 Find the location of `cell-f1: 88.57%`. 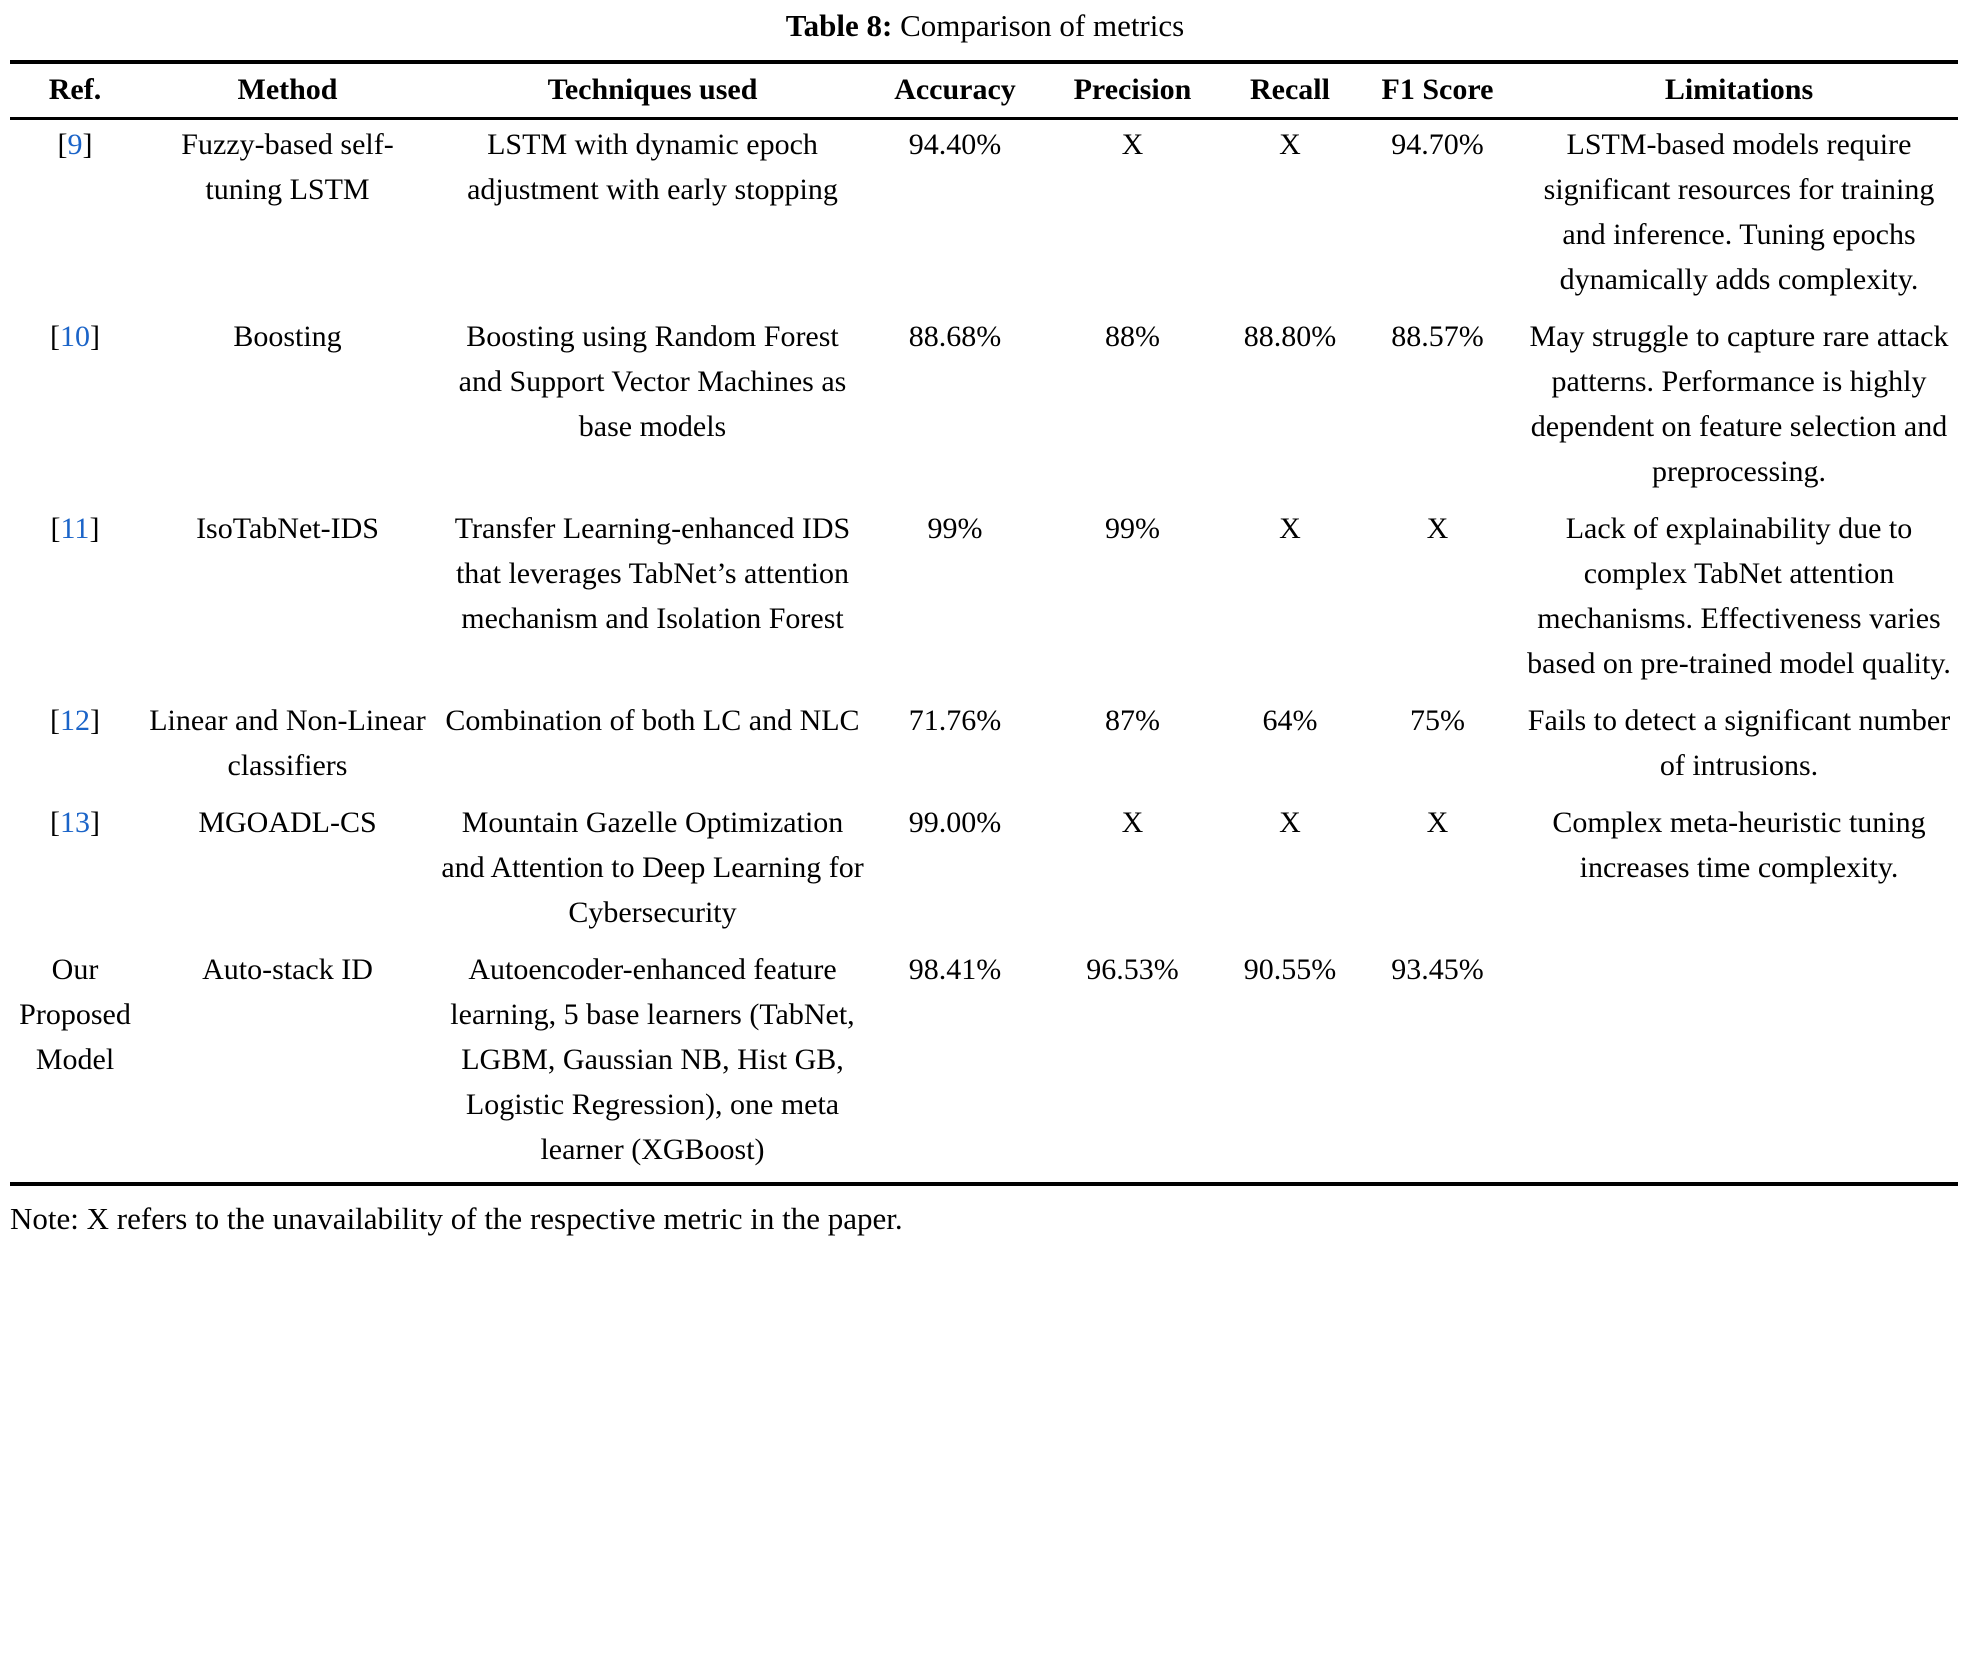

cell-f1: 88.57% is located at coordinates (1437, 336).